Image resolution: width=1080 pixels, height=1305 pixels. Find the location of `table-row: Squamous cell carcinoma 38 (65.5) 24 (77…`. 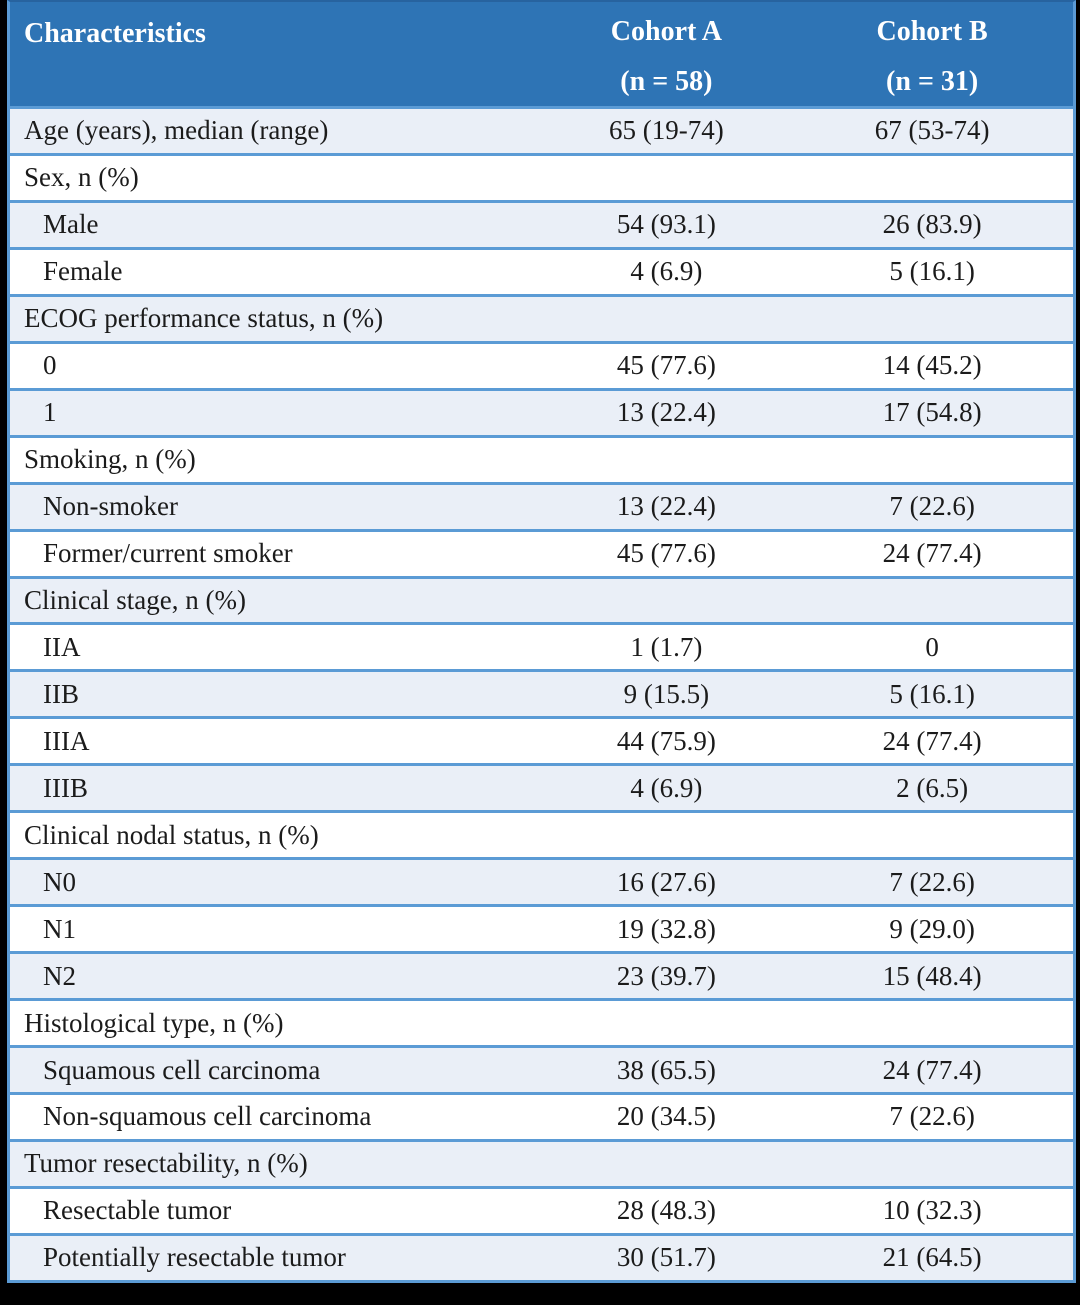

table-row: Squamous cell carcinoma 38 (65.5) 24 (77… is located at coordinates (541, 1069).